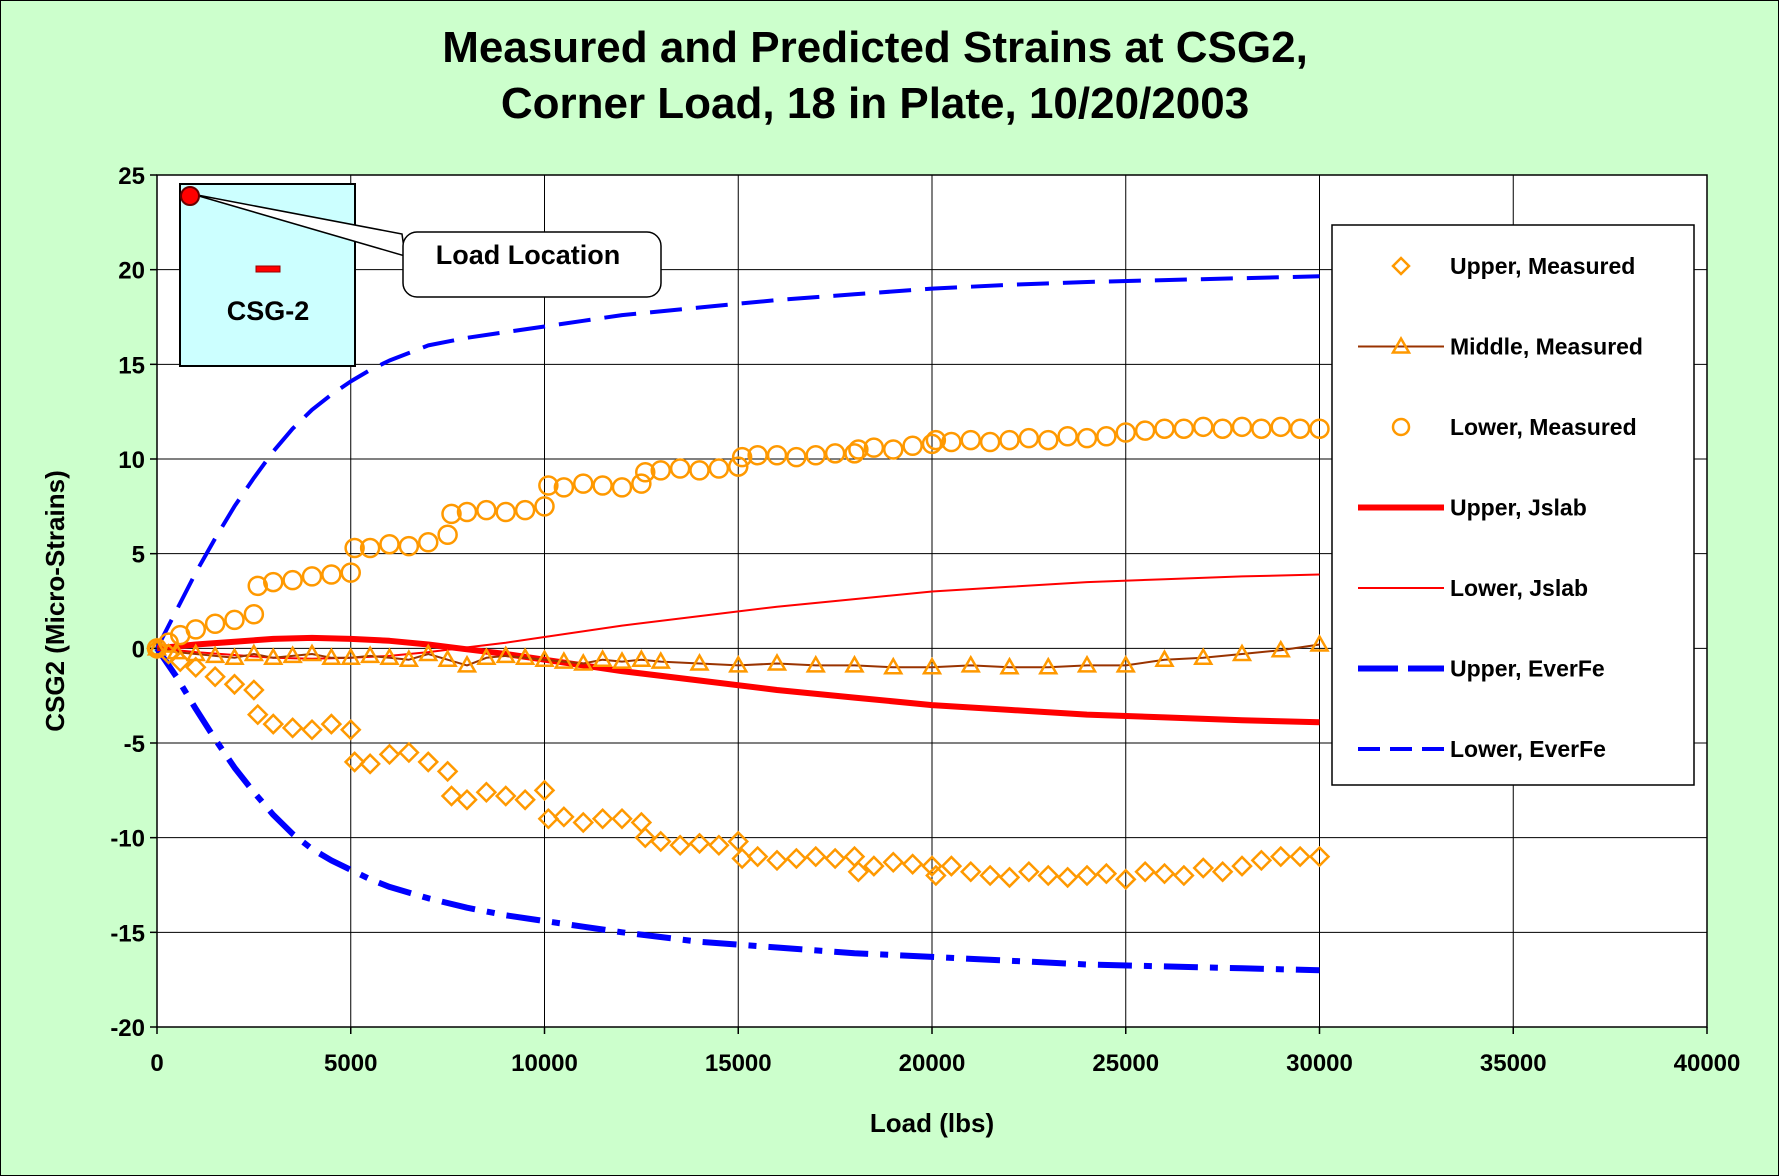  I want to click on legend-item-5: Upper, EverFe, so click(1481, 669).